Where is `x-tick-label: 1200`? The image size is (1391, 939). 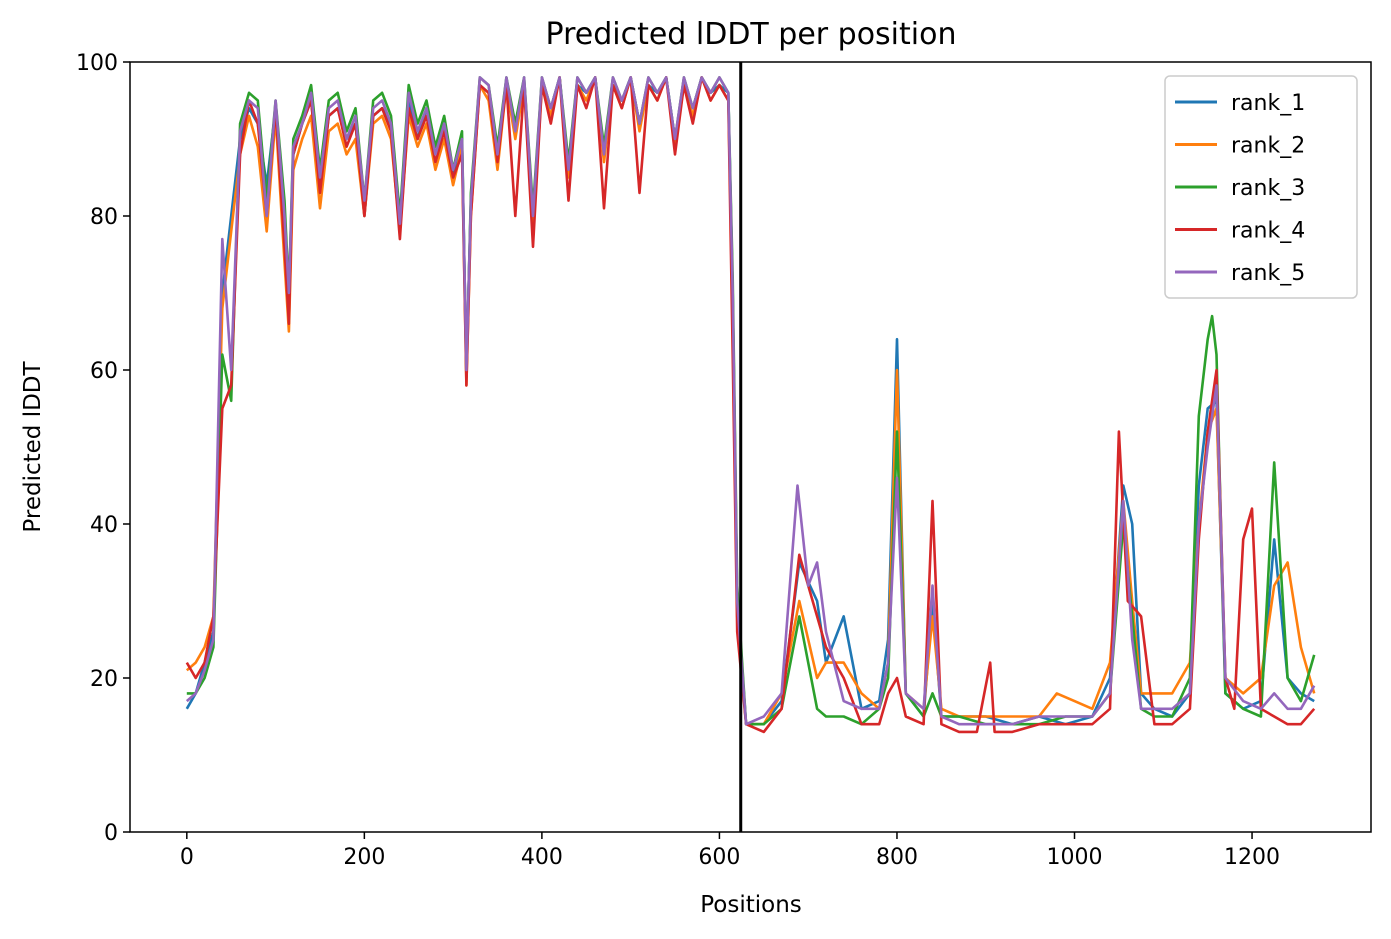 x-tick-label: 1200 is located at coordinates (1252, 857).